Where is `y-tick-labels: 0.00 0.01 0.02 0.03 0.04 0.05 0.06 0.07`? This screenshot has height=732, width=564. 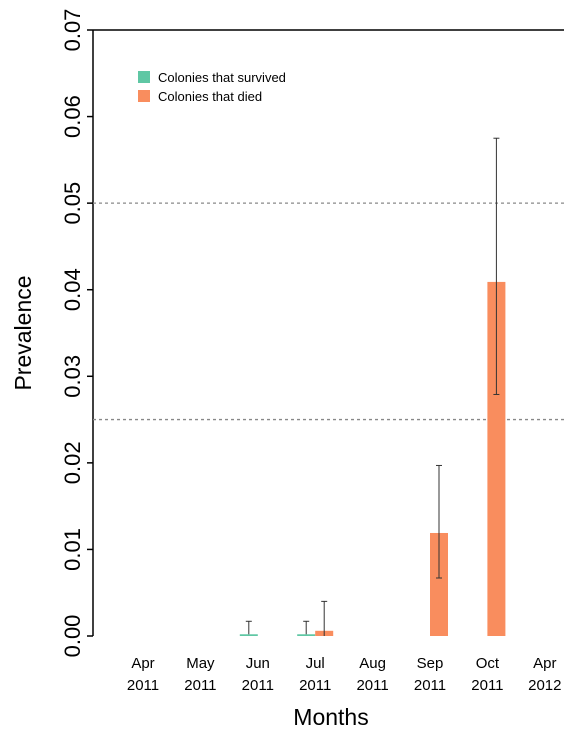 y-tick-labels: 0.00 0.01 0.02 0.03 0.04 0.05 0.06 0.07 is located at coordinates (72, 333).